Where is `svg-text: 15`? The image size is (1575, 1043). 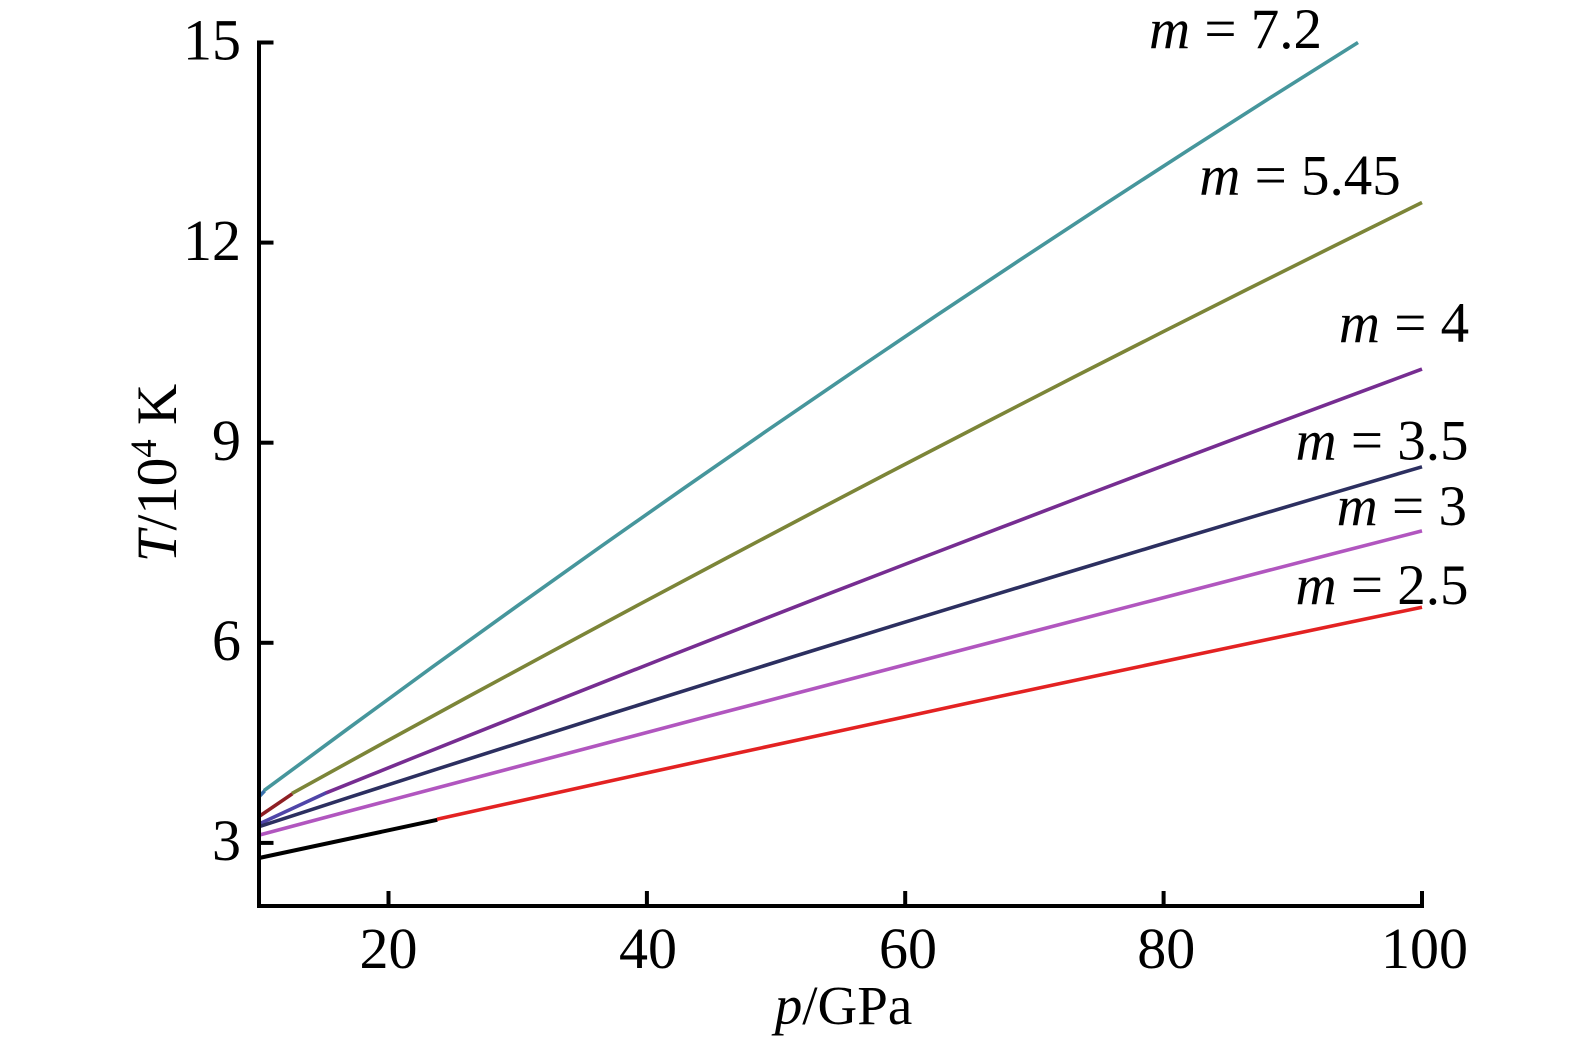 svg-text: 15 is located at coordinates (212, 40).